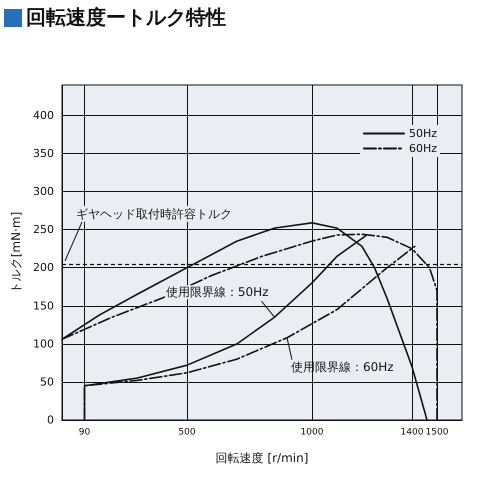 This screenshot has height=500, width=500. Describe the element at coordinates (312, 433) in the screenshot. I see `x-tick-label: 1000` at that location.